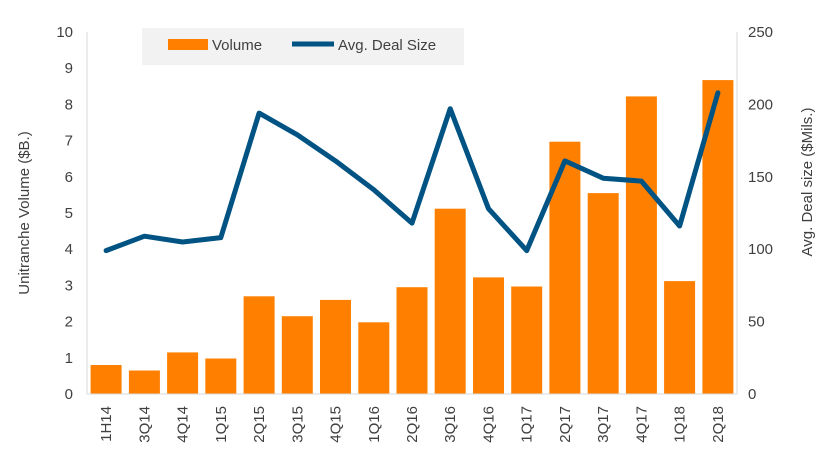 This screenshot has width=833, height=460. What do you see at coordinates (752, 394) in the screenshot?
I see `right-y-tick-label: 0` at bounding box center [752, 394].